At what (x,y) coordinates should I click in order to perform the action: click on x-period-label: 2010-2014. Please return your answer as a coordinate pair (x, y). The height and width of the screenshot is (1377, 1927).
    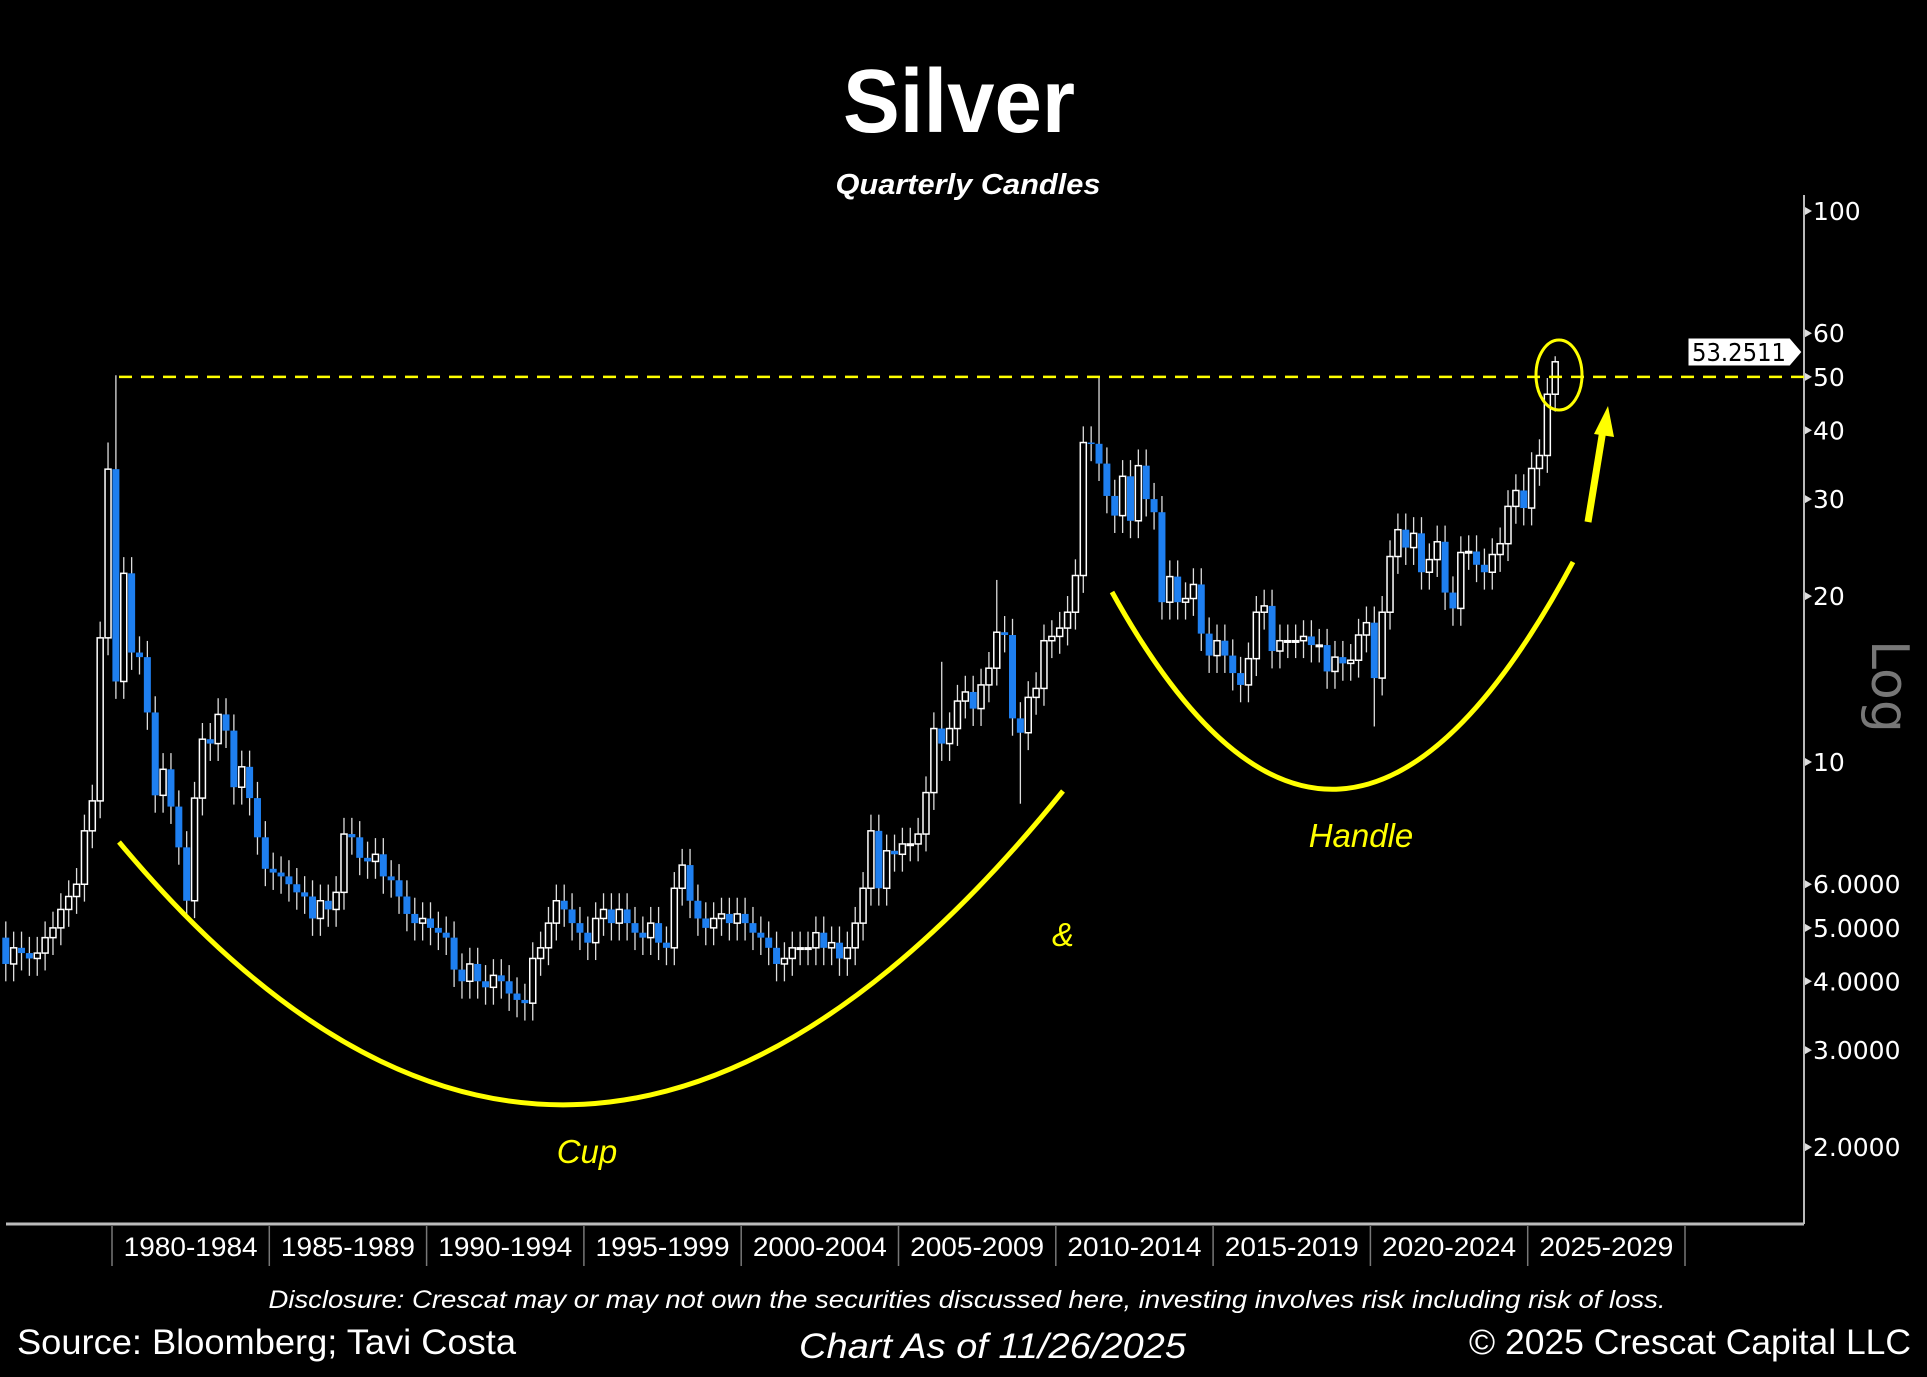
    Looking at the image, I should click on (1134, 1247).